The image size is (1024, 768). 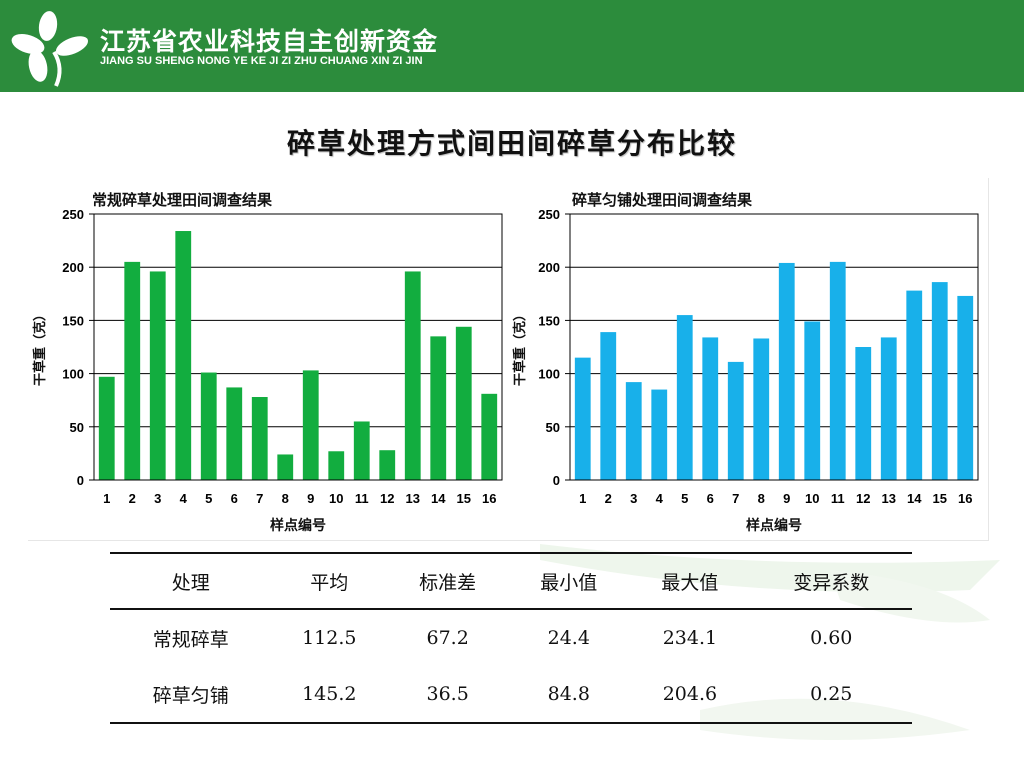 What do you see at coordinates (569, 695) in the screenshot?
I see `table-cell: 84.8` at bounding box center [569, 695].